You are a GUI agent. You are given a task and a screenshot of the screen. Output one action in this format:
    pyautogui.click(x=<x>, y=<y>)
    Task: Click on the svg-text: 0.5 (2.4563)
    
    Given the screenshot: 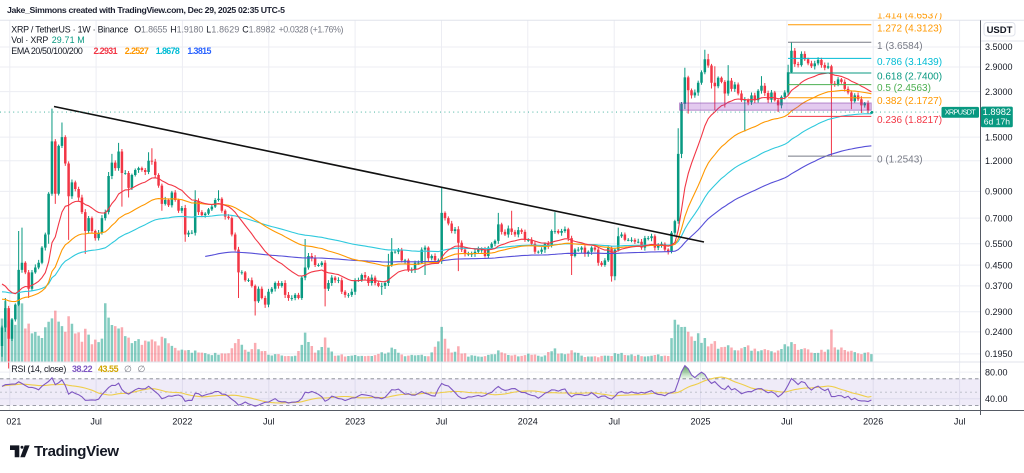 What is the action you would take?
    pyautogui.click(x=904, y=88)
    